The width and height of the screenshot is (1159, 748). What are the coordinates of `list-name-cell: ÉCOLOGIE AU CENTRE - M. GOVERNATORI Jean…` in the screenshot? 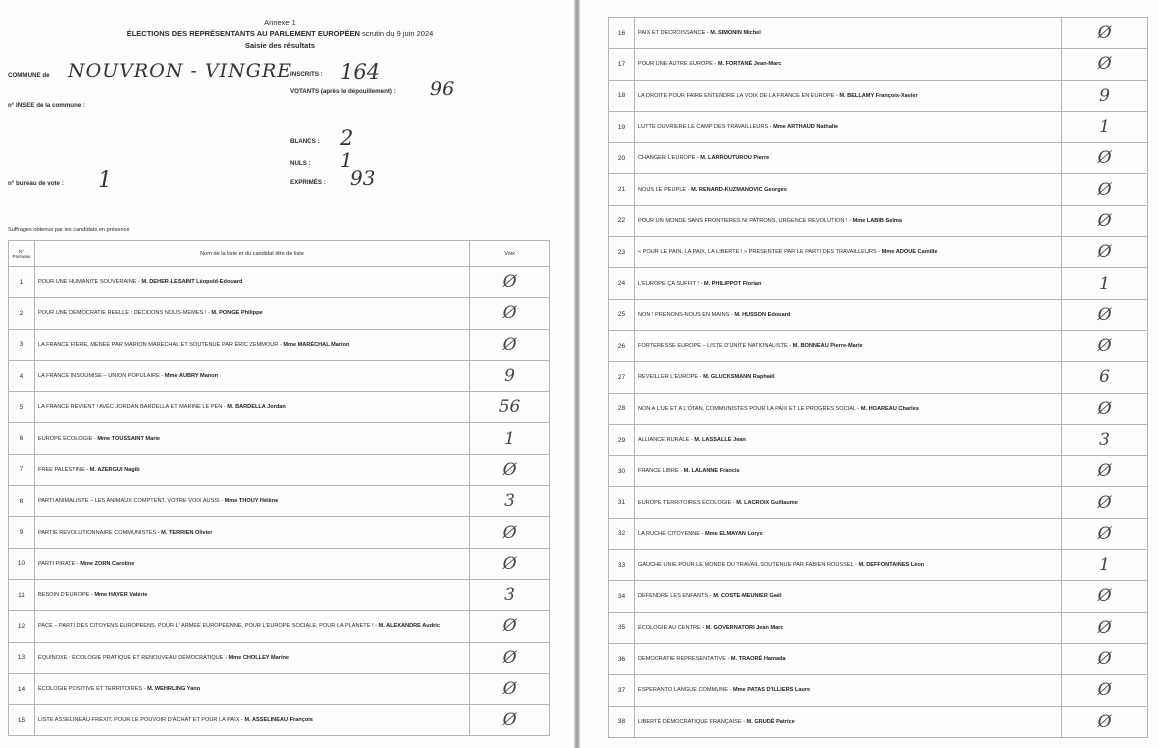 It's located at (848, 627).